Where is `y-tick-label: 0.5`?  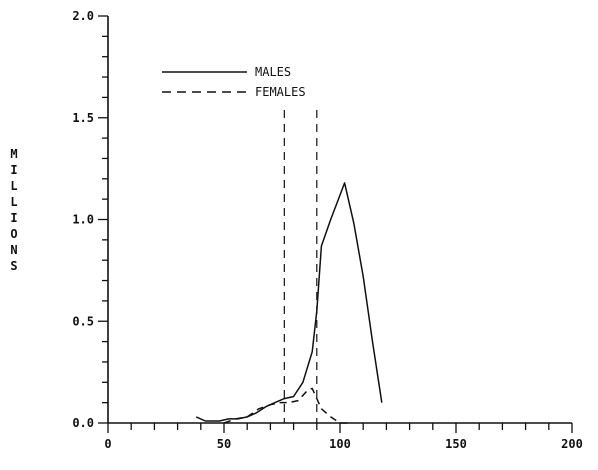
y-tick-label: 0.5 is located at coordinates (83, 321).